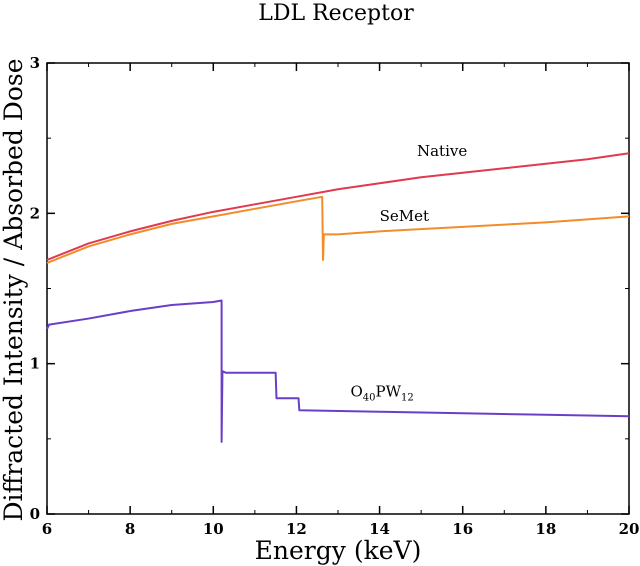  What do you see at coordinates (389, 392) in the screenshot?
I see `series-label-o40pw12-mid: PW` at bounding box center [389, 392].